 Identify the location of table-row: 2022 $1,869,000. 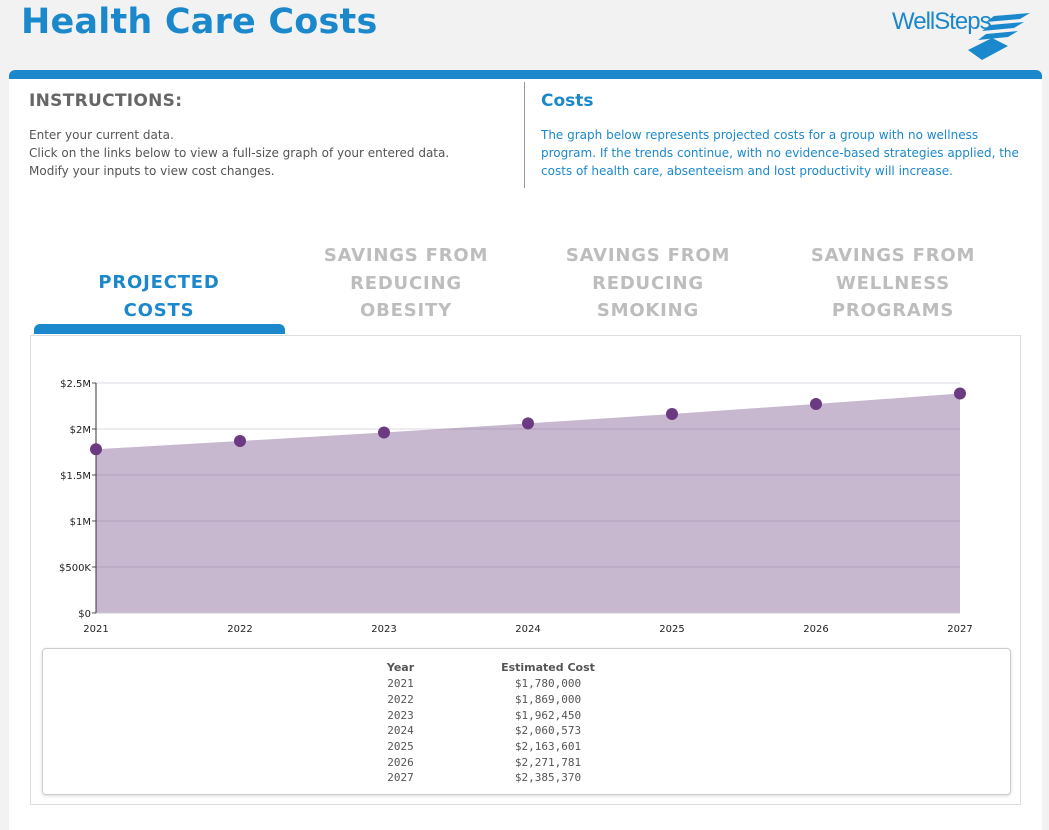
(490, 700).